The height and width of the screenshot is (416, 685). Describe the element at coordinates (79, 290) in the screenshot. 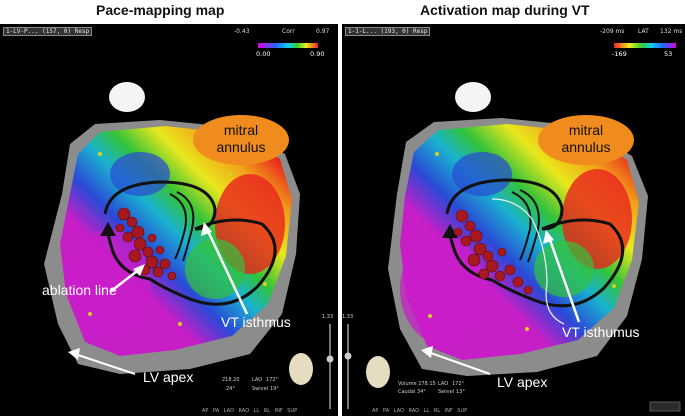

I see `ablation-line-label: ablation line` at that location.